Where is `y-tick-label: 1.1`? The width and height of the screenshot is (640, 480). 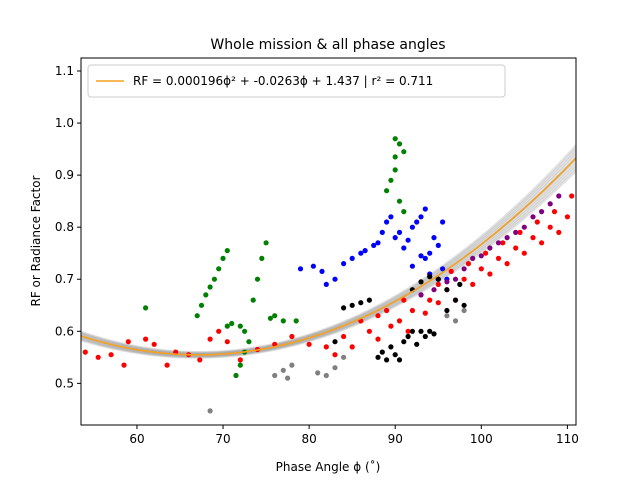
y-tick-label: 1.1 is located at coordinates (64, 71).